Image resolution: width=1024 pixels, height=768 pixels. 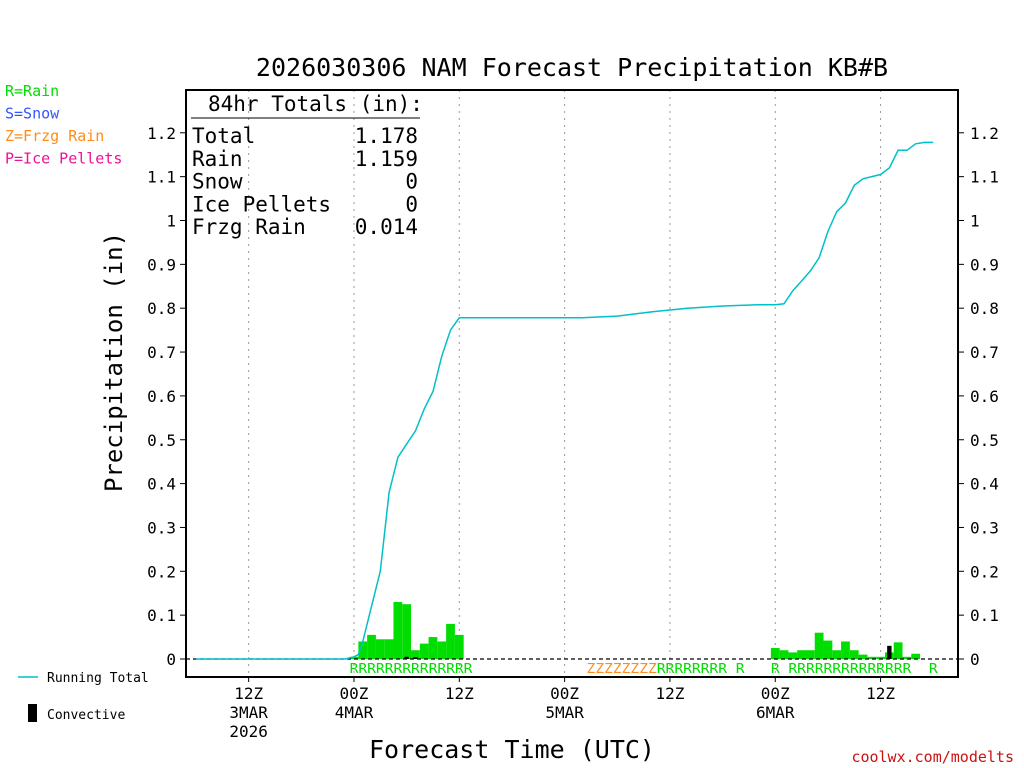 What do you see at coordinates (984, 133) in the screenshot?
I see `y-tick-label-right: 1.2` at bounding box center [984, 133].